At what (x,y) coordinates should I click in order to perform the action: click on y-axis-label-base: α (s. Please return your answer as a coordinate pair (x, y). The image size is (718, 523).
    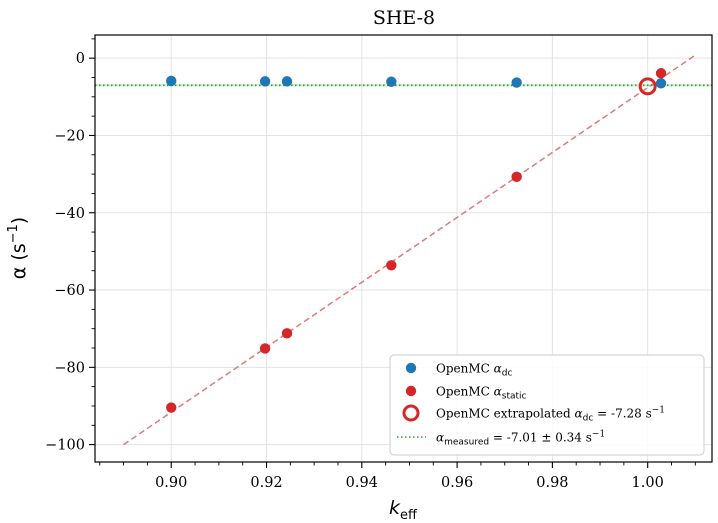
    Looking at the image, I should click on (19, 261).